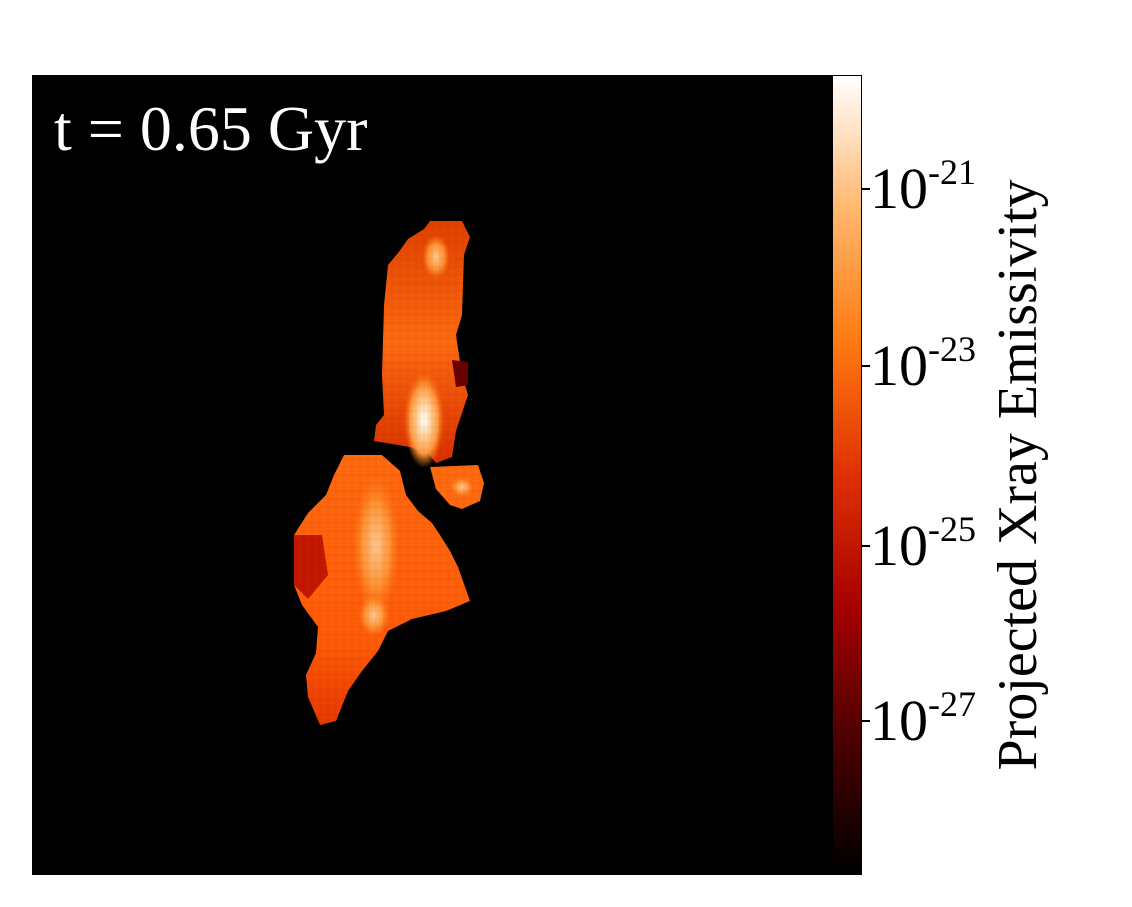 The width and height of the screenshot is (1132, 907). I want to click on colorbar, so click(847, 475).